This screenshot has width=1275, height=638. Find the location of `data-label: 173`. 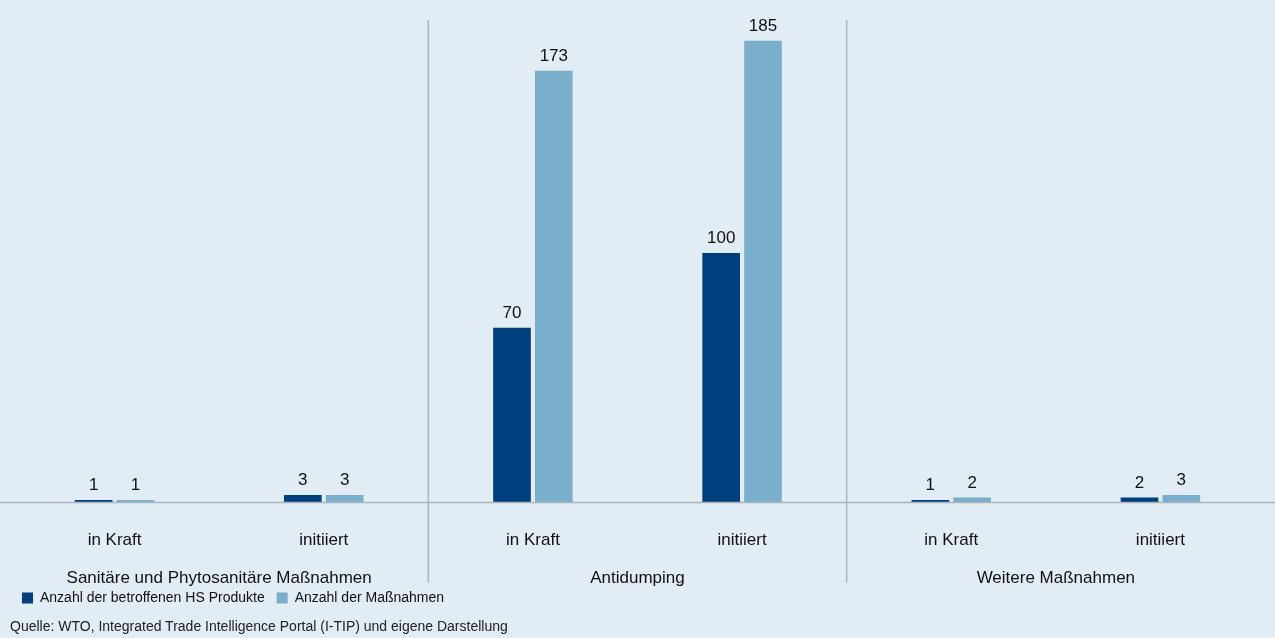

data-label: 173 is located at coordinates (554, 55).